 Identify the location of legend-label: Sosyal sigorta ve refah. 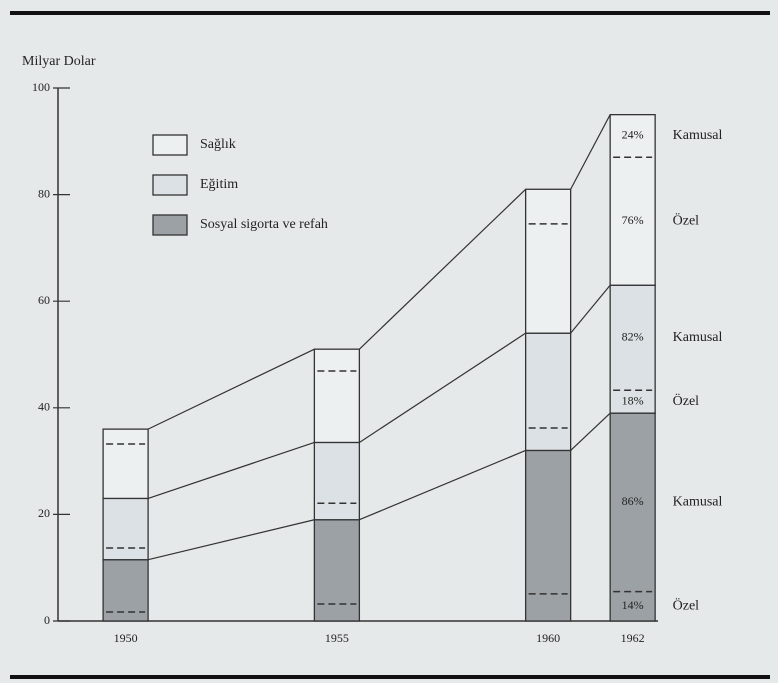
(264, 224).